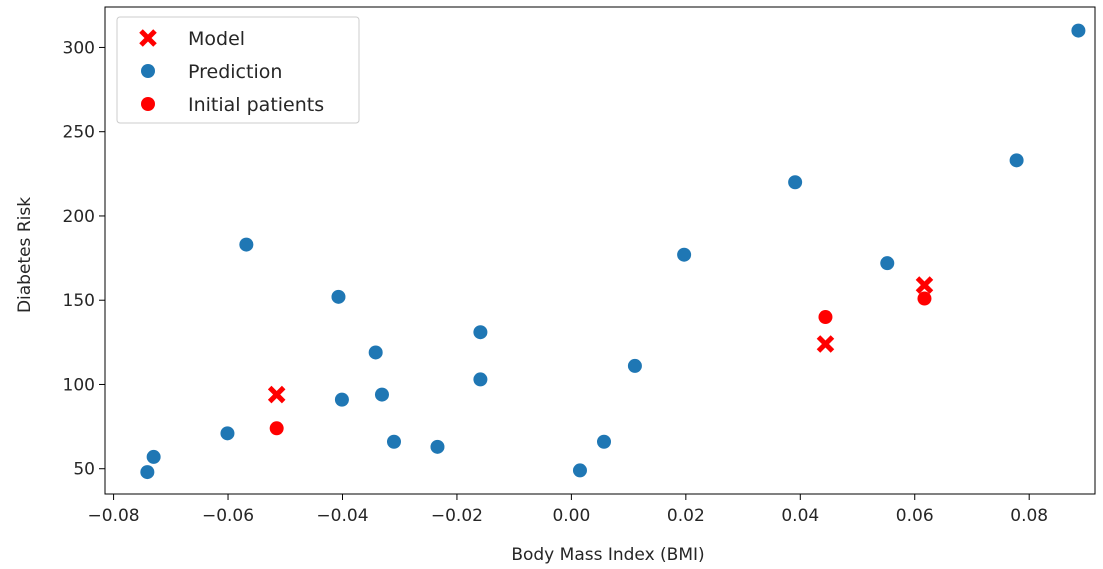  I want to click on x-tick-label: −0.02, so click(457, 516).